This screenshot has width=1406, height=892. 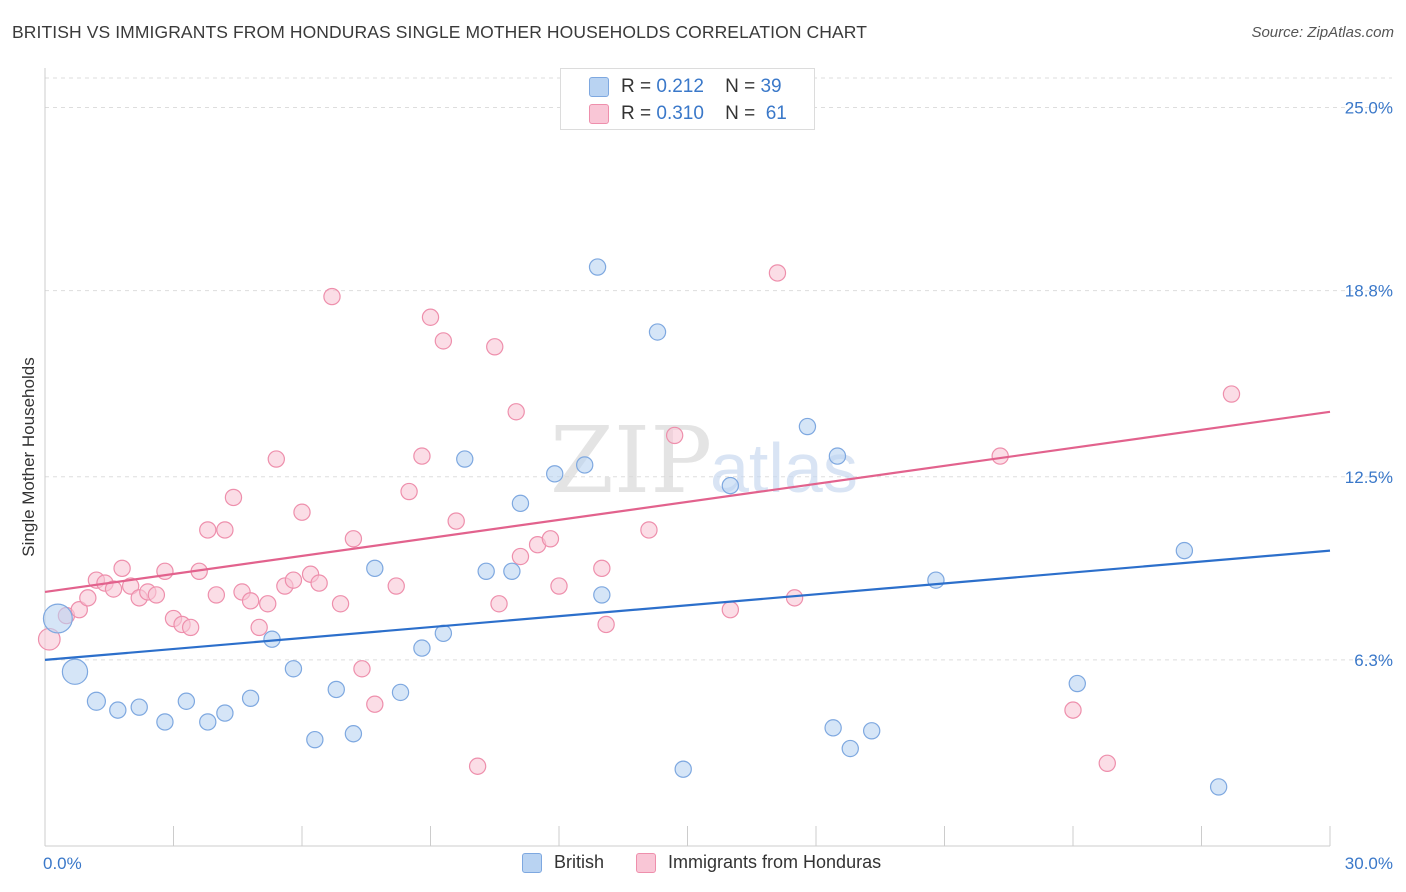 What do you see at coordinates (776, 114) in the screenshot?
I see `legend-n-value: 61` at bounding box center [776, 114].